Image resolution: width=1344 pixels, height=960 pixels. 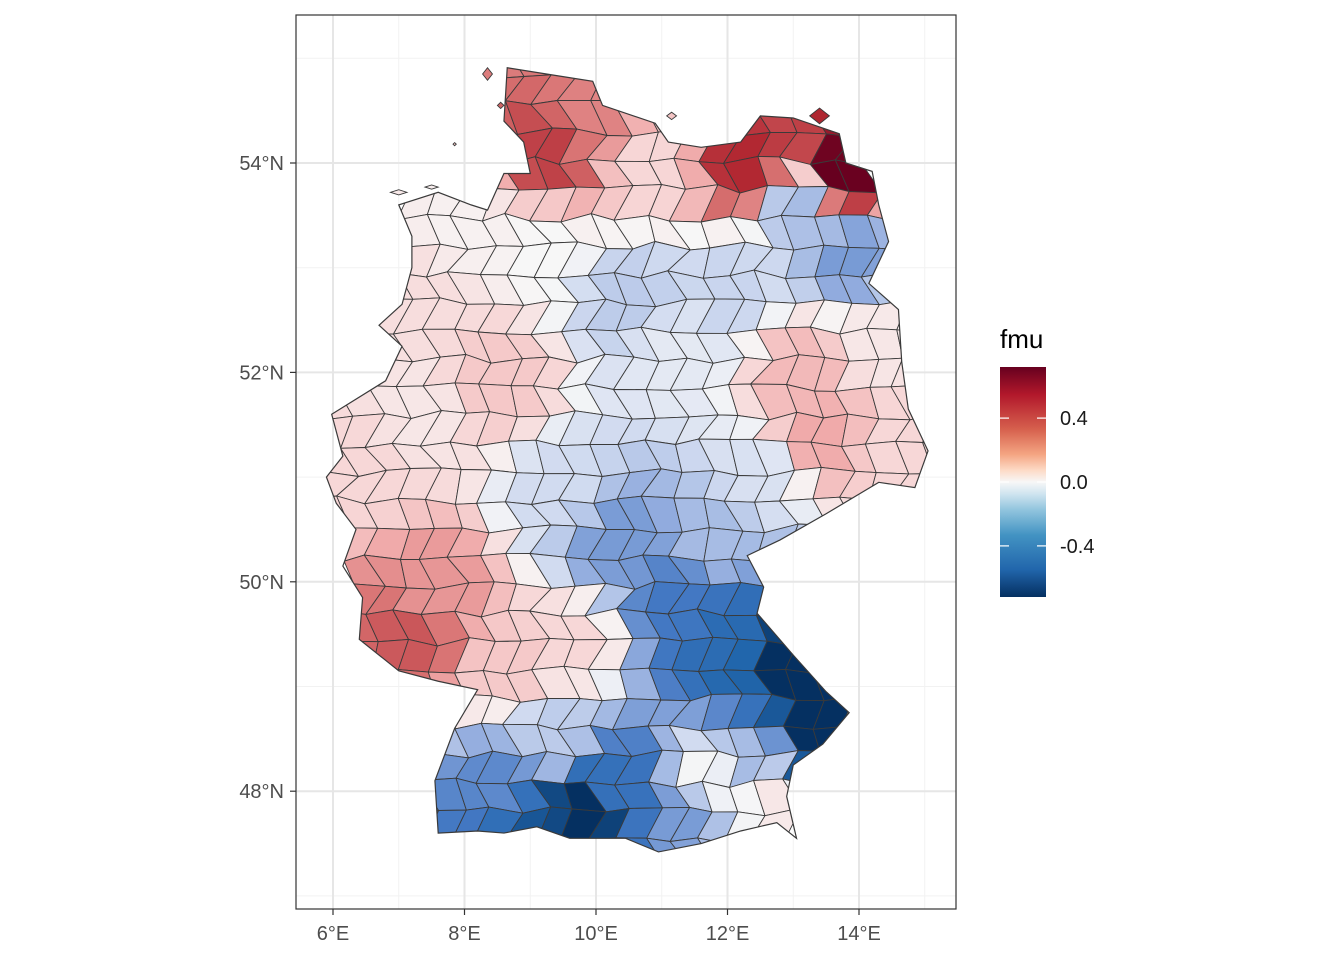 What do you see at coordinates (1021, 339) in the screenshot?
I see `legend-title: fmu` at bounding box center [1021, 339].